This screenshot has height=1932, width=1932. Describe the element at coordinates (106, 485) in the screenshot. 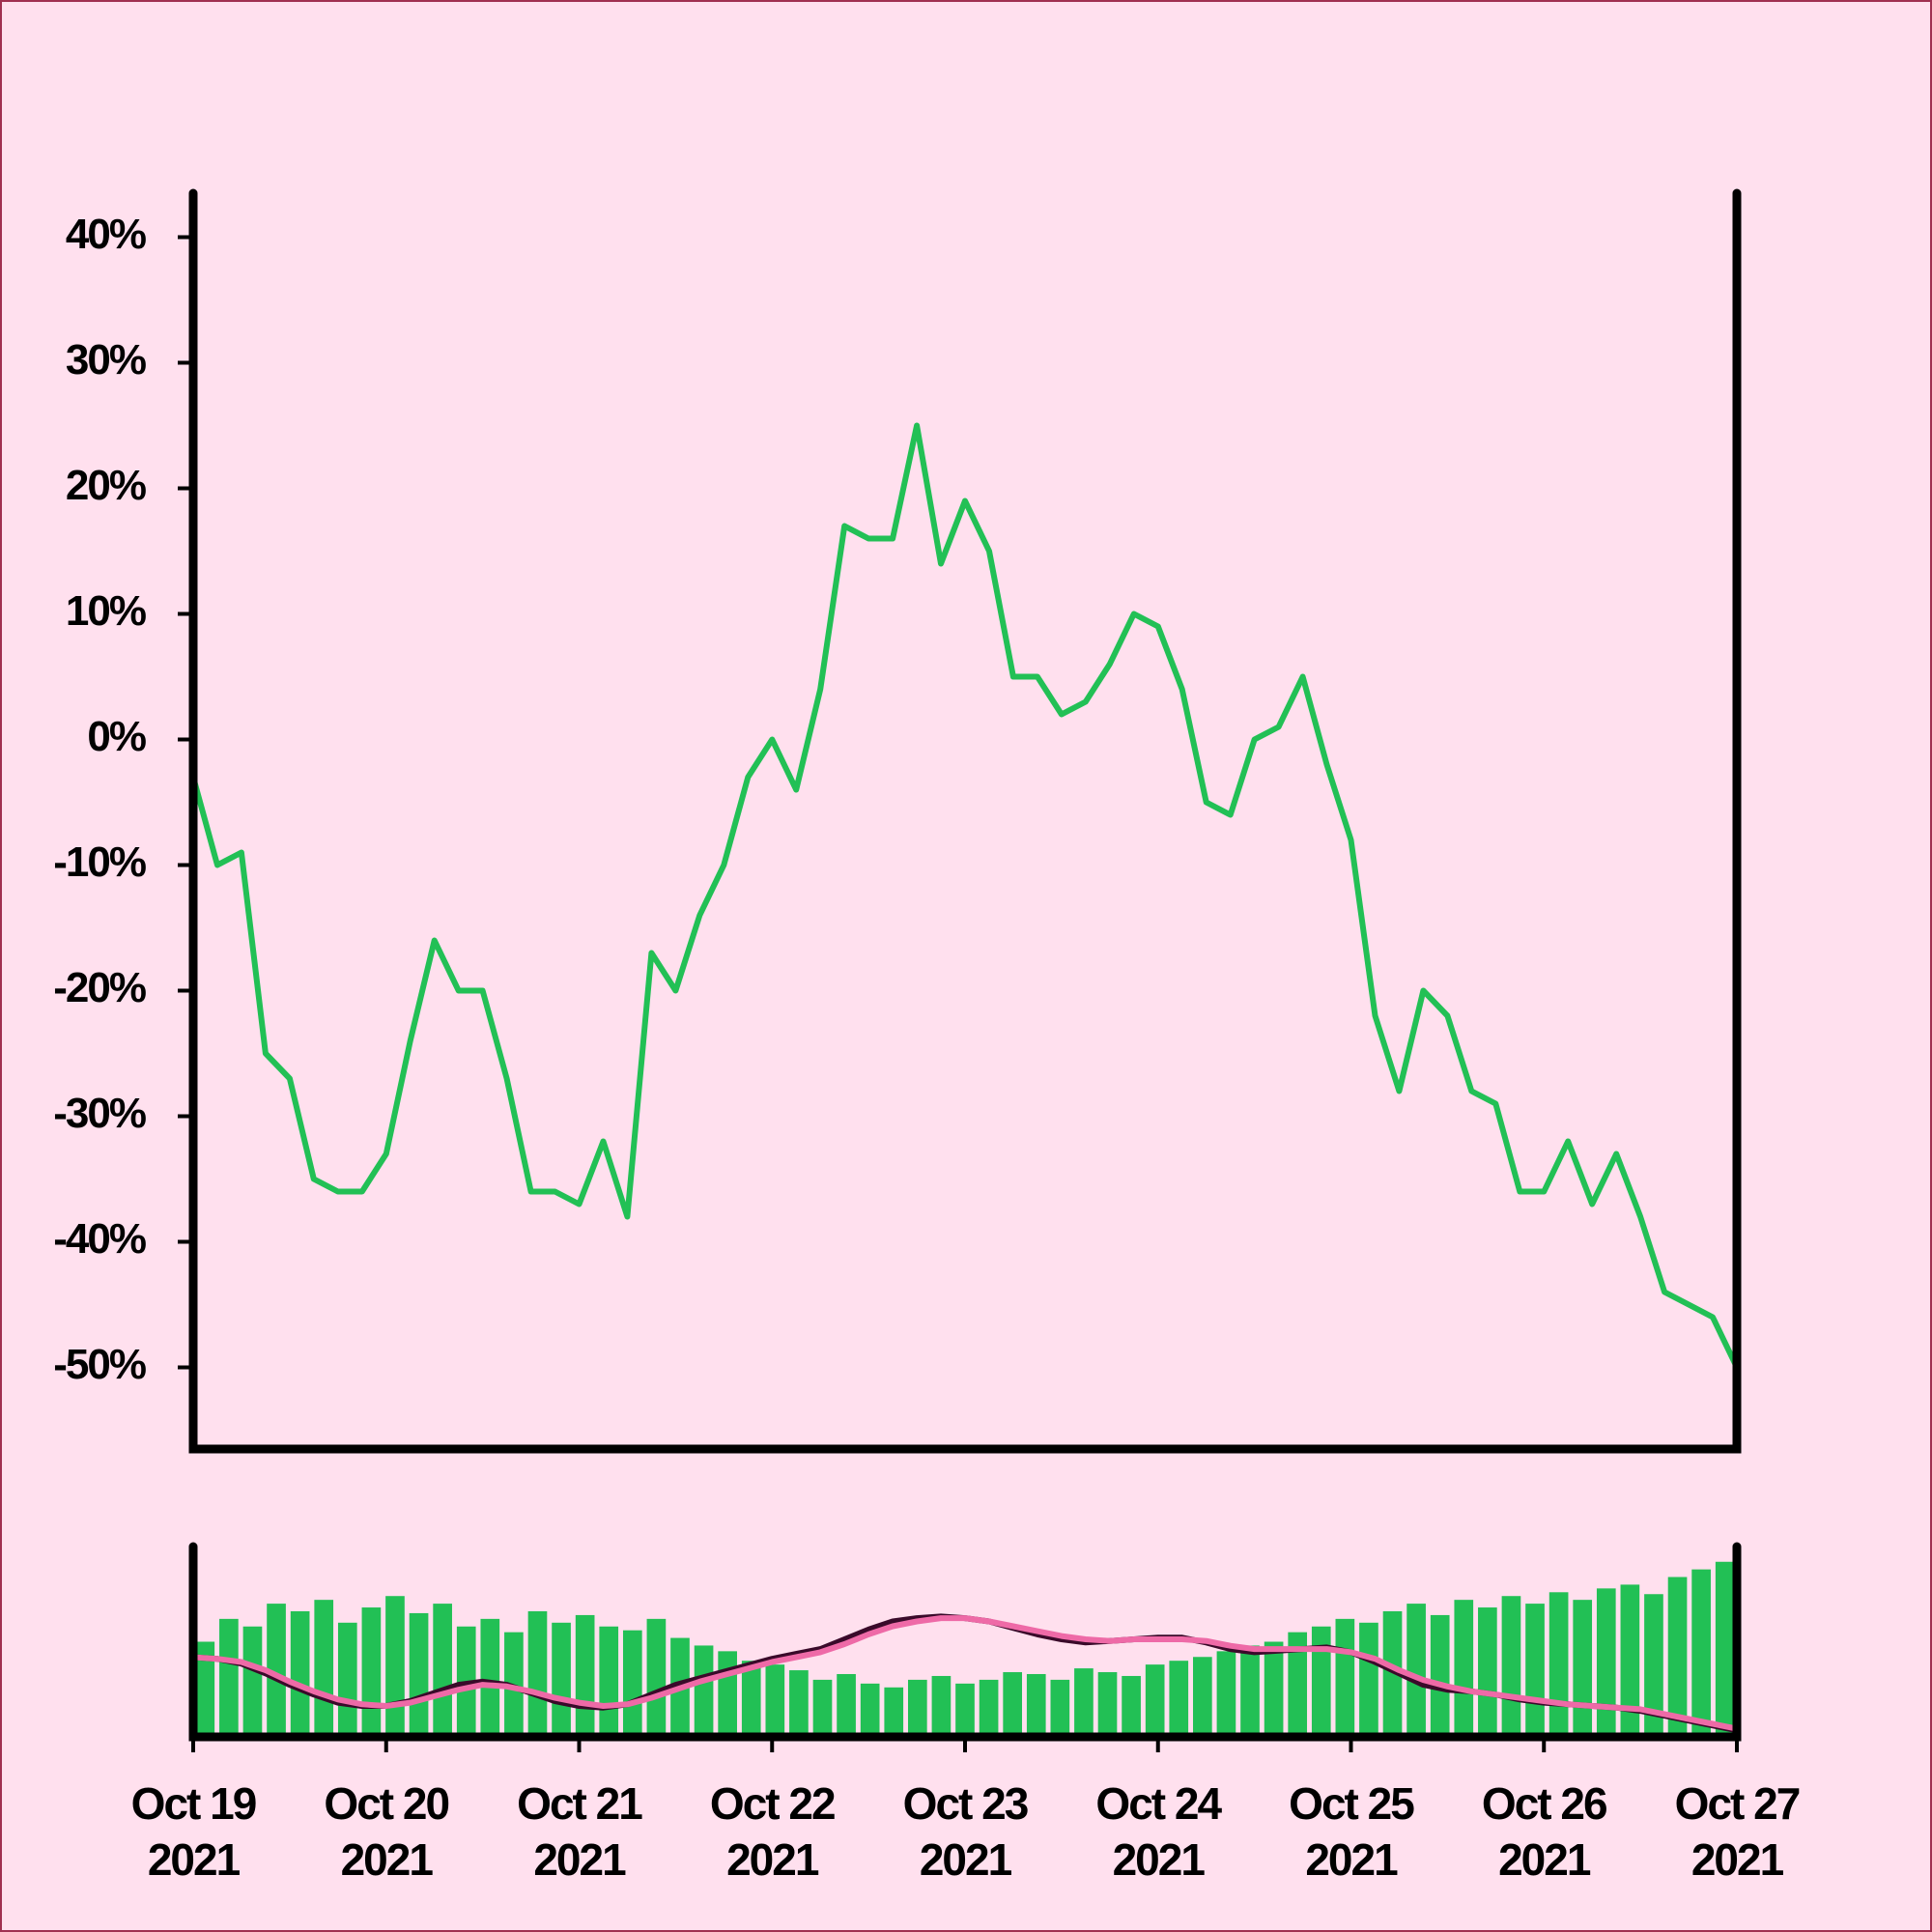

I see `y-tick-label: 20%` at that location.